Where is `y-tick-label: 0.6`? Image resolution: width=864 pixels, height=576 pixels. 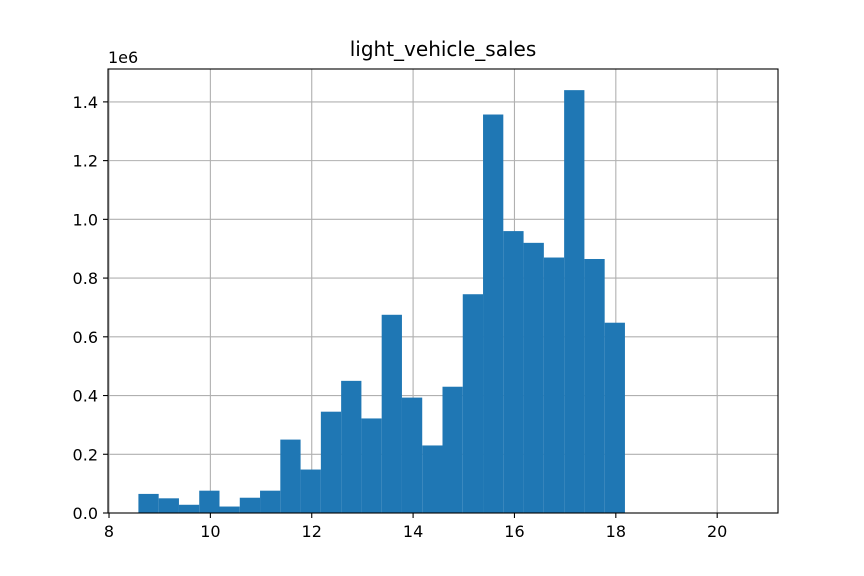 y-tick-label: 0.6 is located at coordinates (85, 337).